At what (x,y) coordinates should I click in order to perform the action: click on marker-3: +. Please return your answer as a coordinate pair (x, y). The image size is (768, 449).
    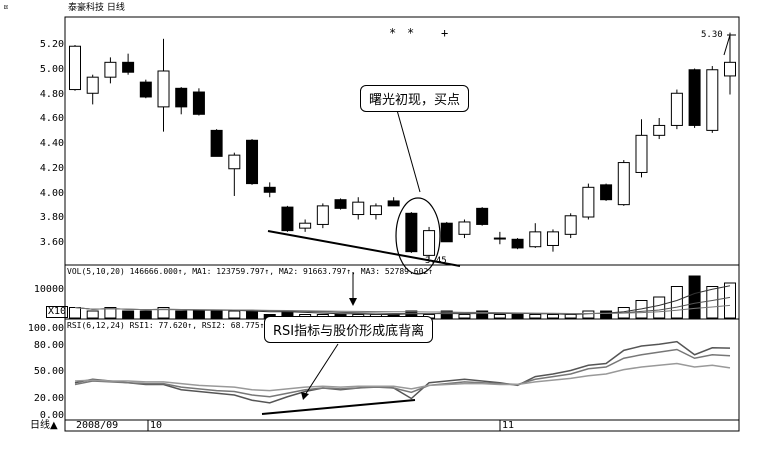
    Looking at the image, I should click on (445, 33).